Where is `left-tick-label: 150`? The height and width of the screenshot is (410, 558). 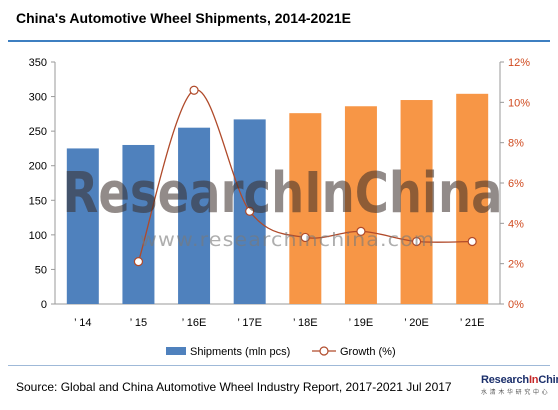 left-tick-label: 150 is located at coordinates (38, 201).